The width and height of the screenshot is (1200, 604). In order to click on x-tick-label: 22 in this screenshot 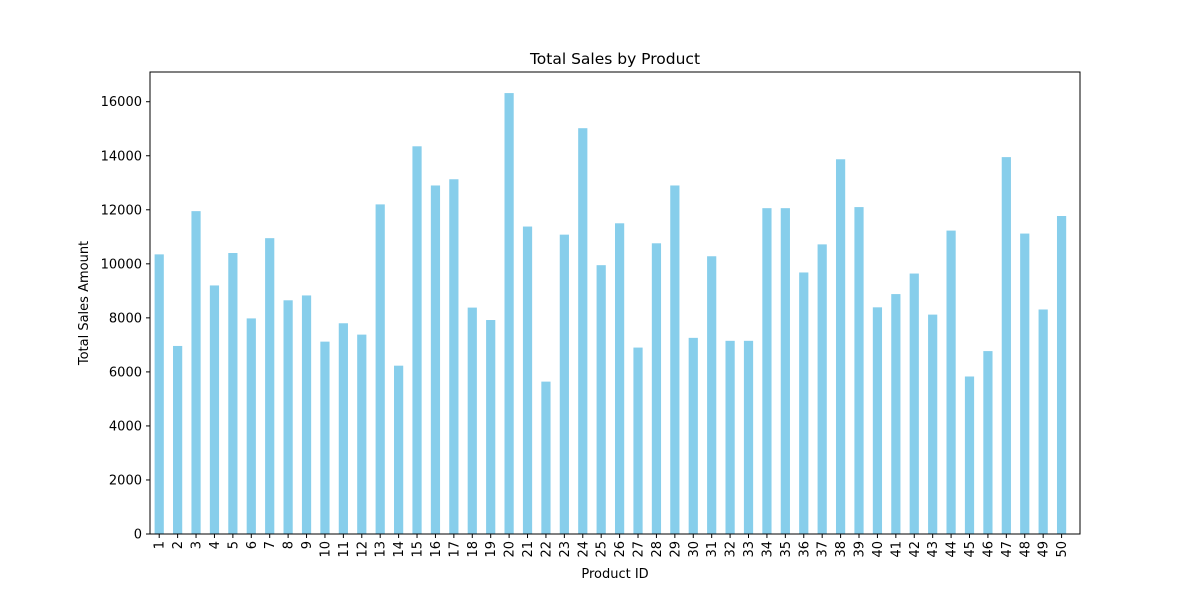, I will do `click(546, 549)`.